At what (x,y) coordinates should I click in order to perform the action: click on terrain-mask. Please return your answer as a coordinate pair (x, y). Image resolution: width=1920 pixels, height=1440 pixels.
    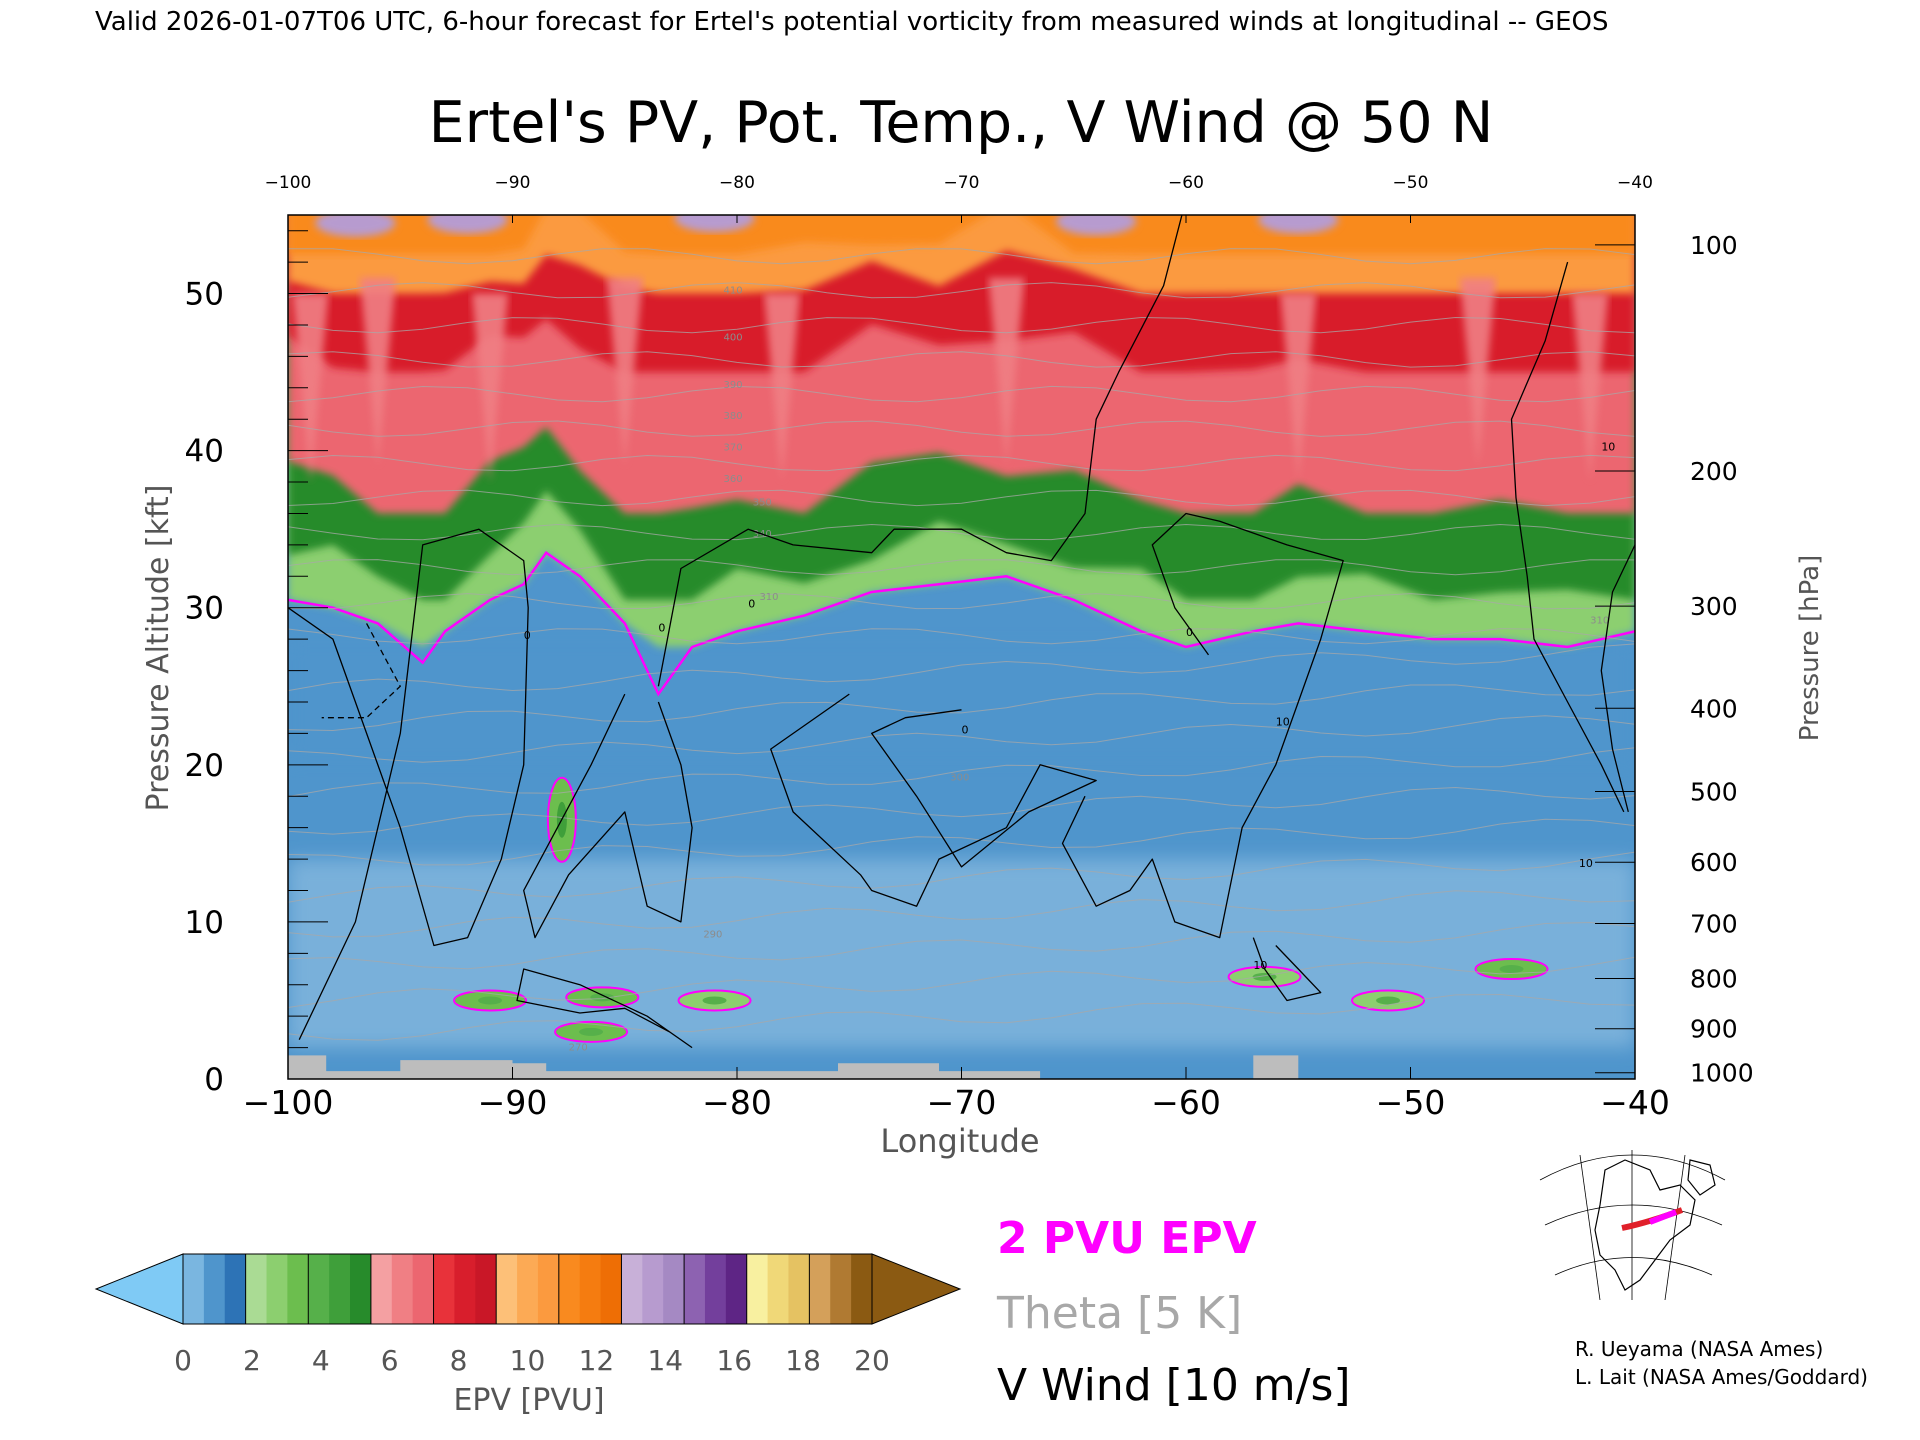
    Looking at the image, I should click on (961, 1067).